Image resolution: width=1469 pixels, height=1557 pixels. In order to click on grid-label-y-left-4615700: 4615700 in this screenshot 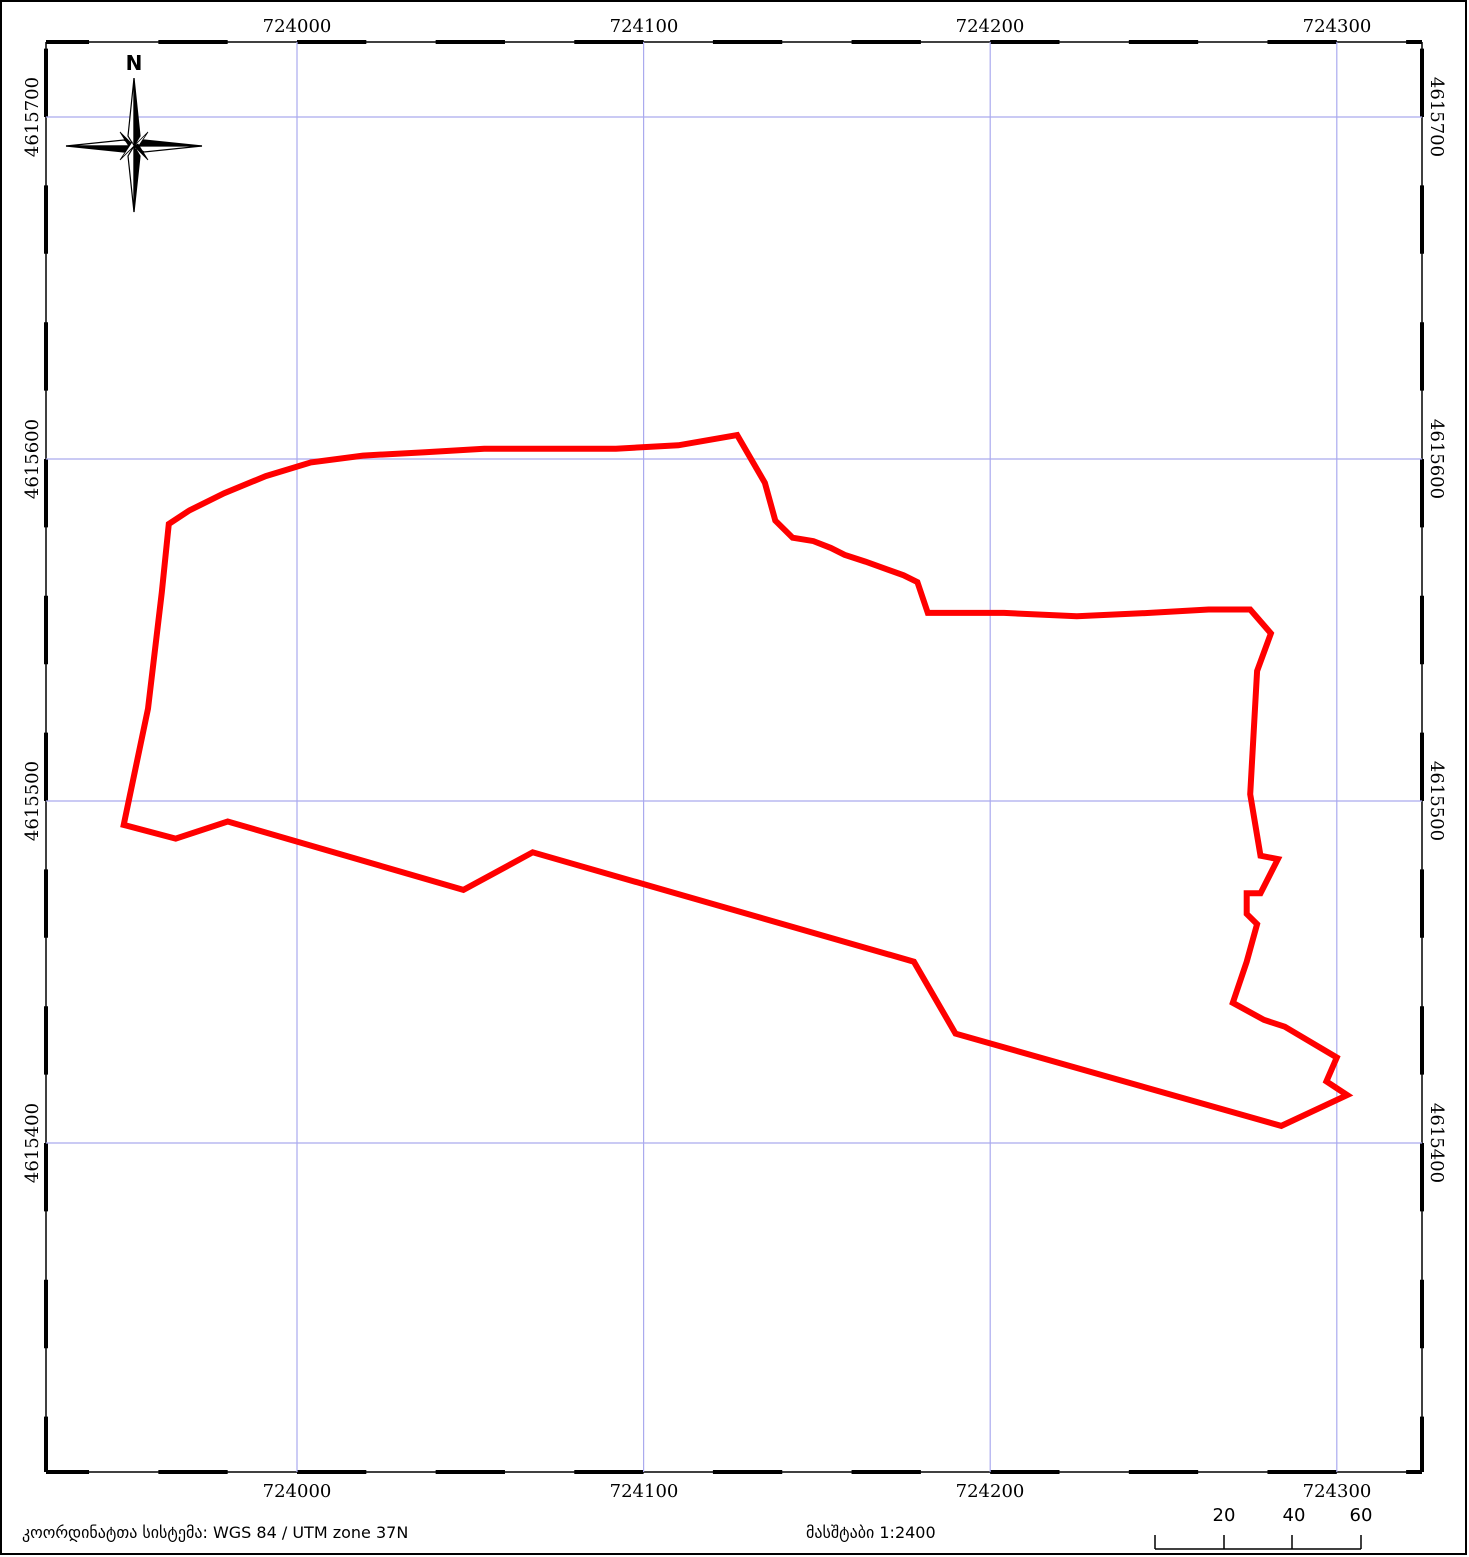, I will do `click(32, 117)`.